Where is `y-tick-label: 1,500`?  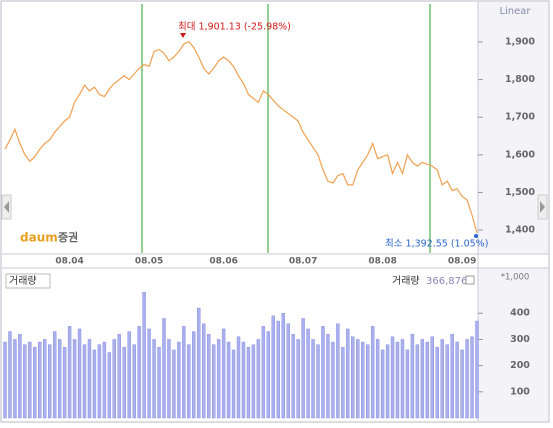
y-tick-label: 1,500 is located at coordinates (520, 192).